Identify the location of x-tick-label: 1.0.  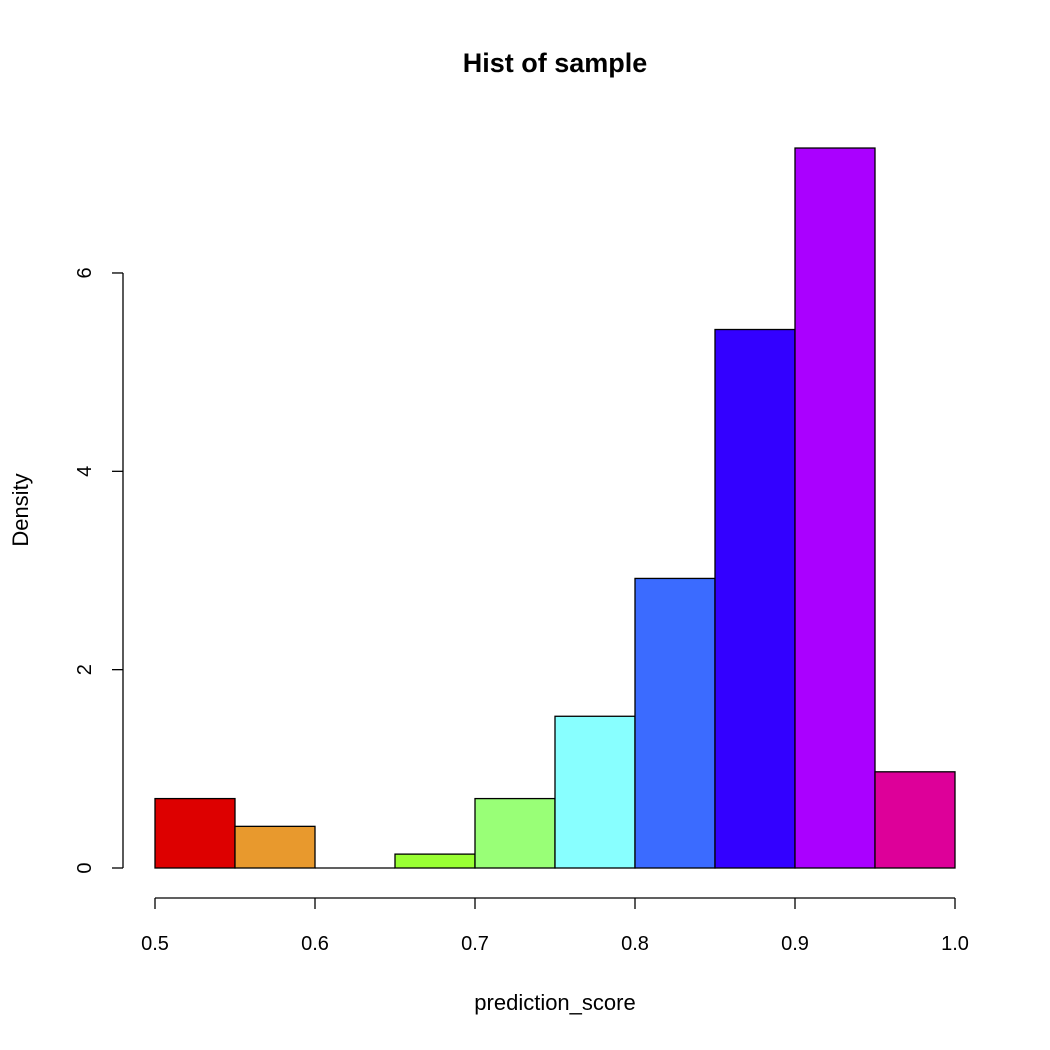
(955, 944).